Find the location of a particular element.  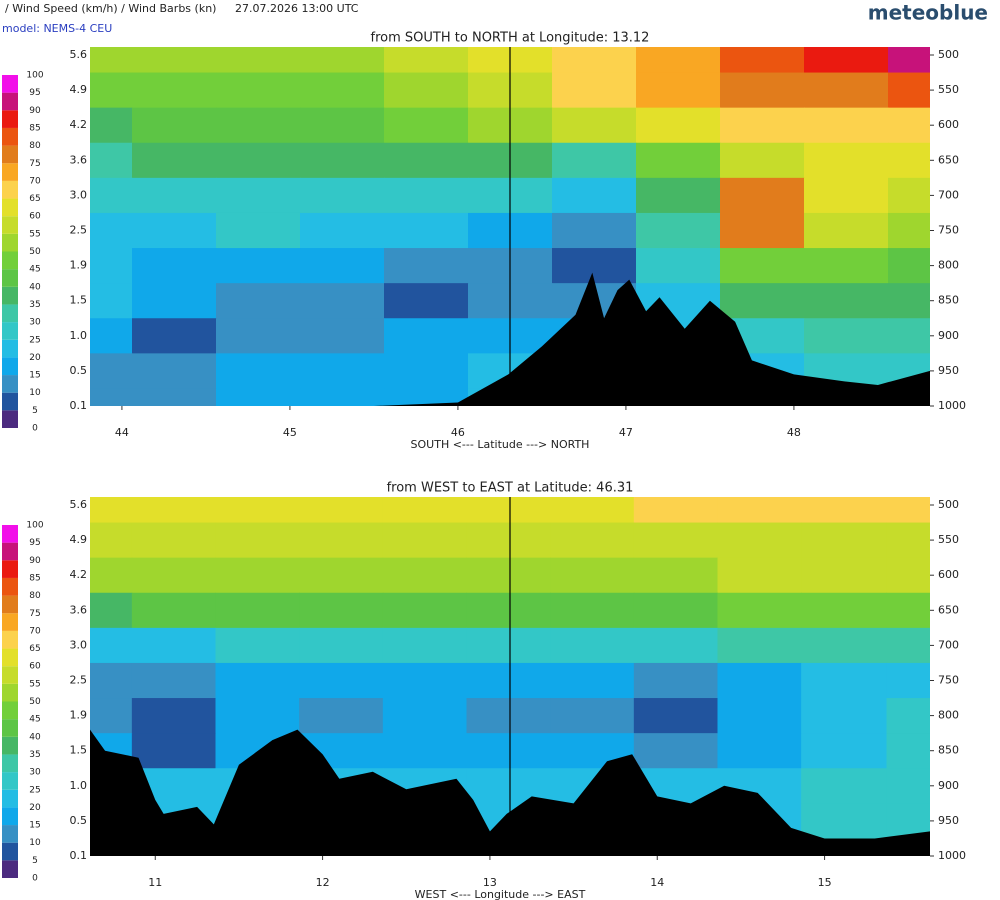

colorbar-label: 20 is located at coordinates (35, 358).